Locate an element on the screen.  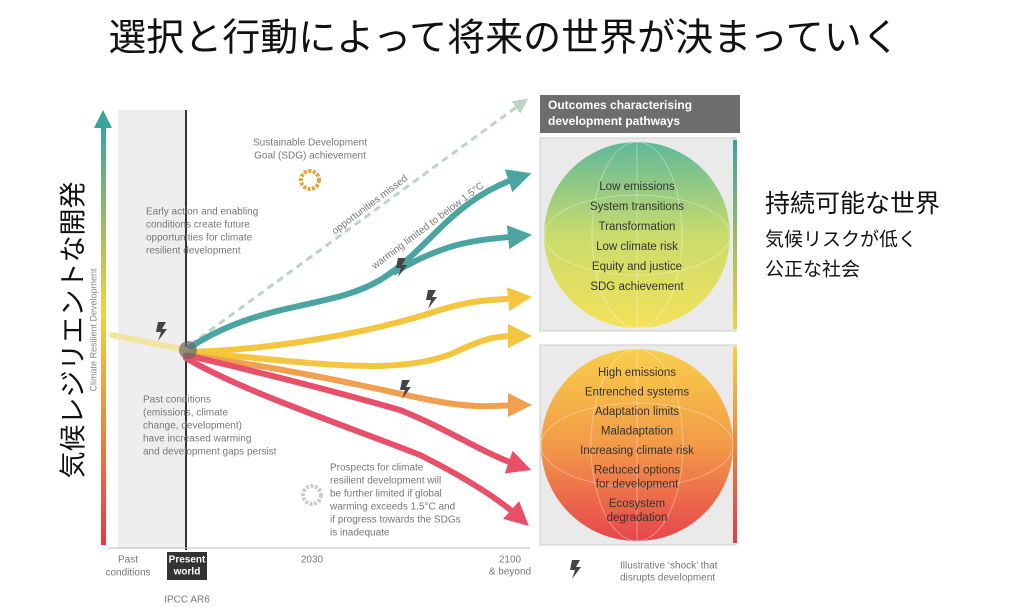
bad-outcome: Maladaptation is located at coordinates (637, 432).